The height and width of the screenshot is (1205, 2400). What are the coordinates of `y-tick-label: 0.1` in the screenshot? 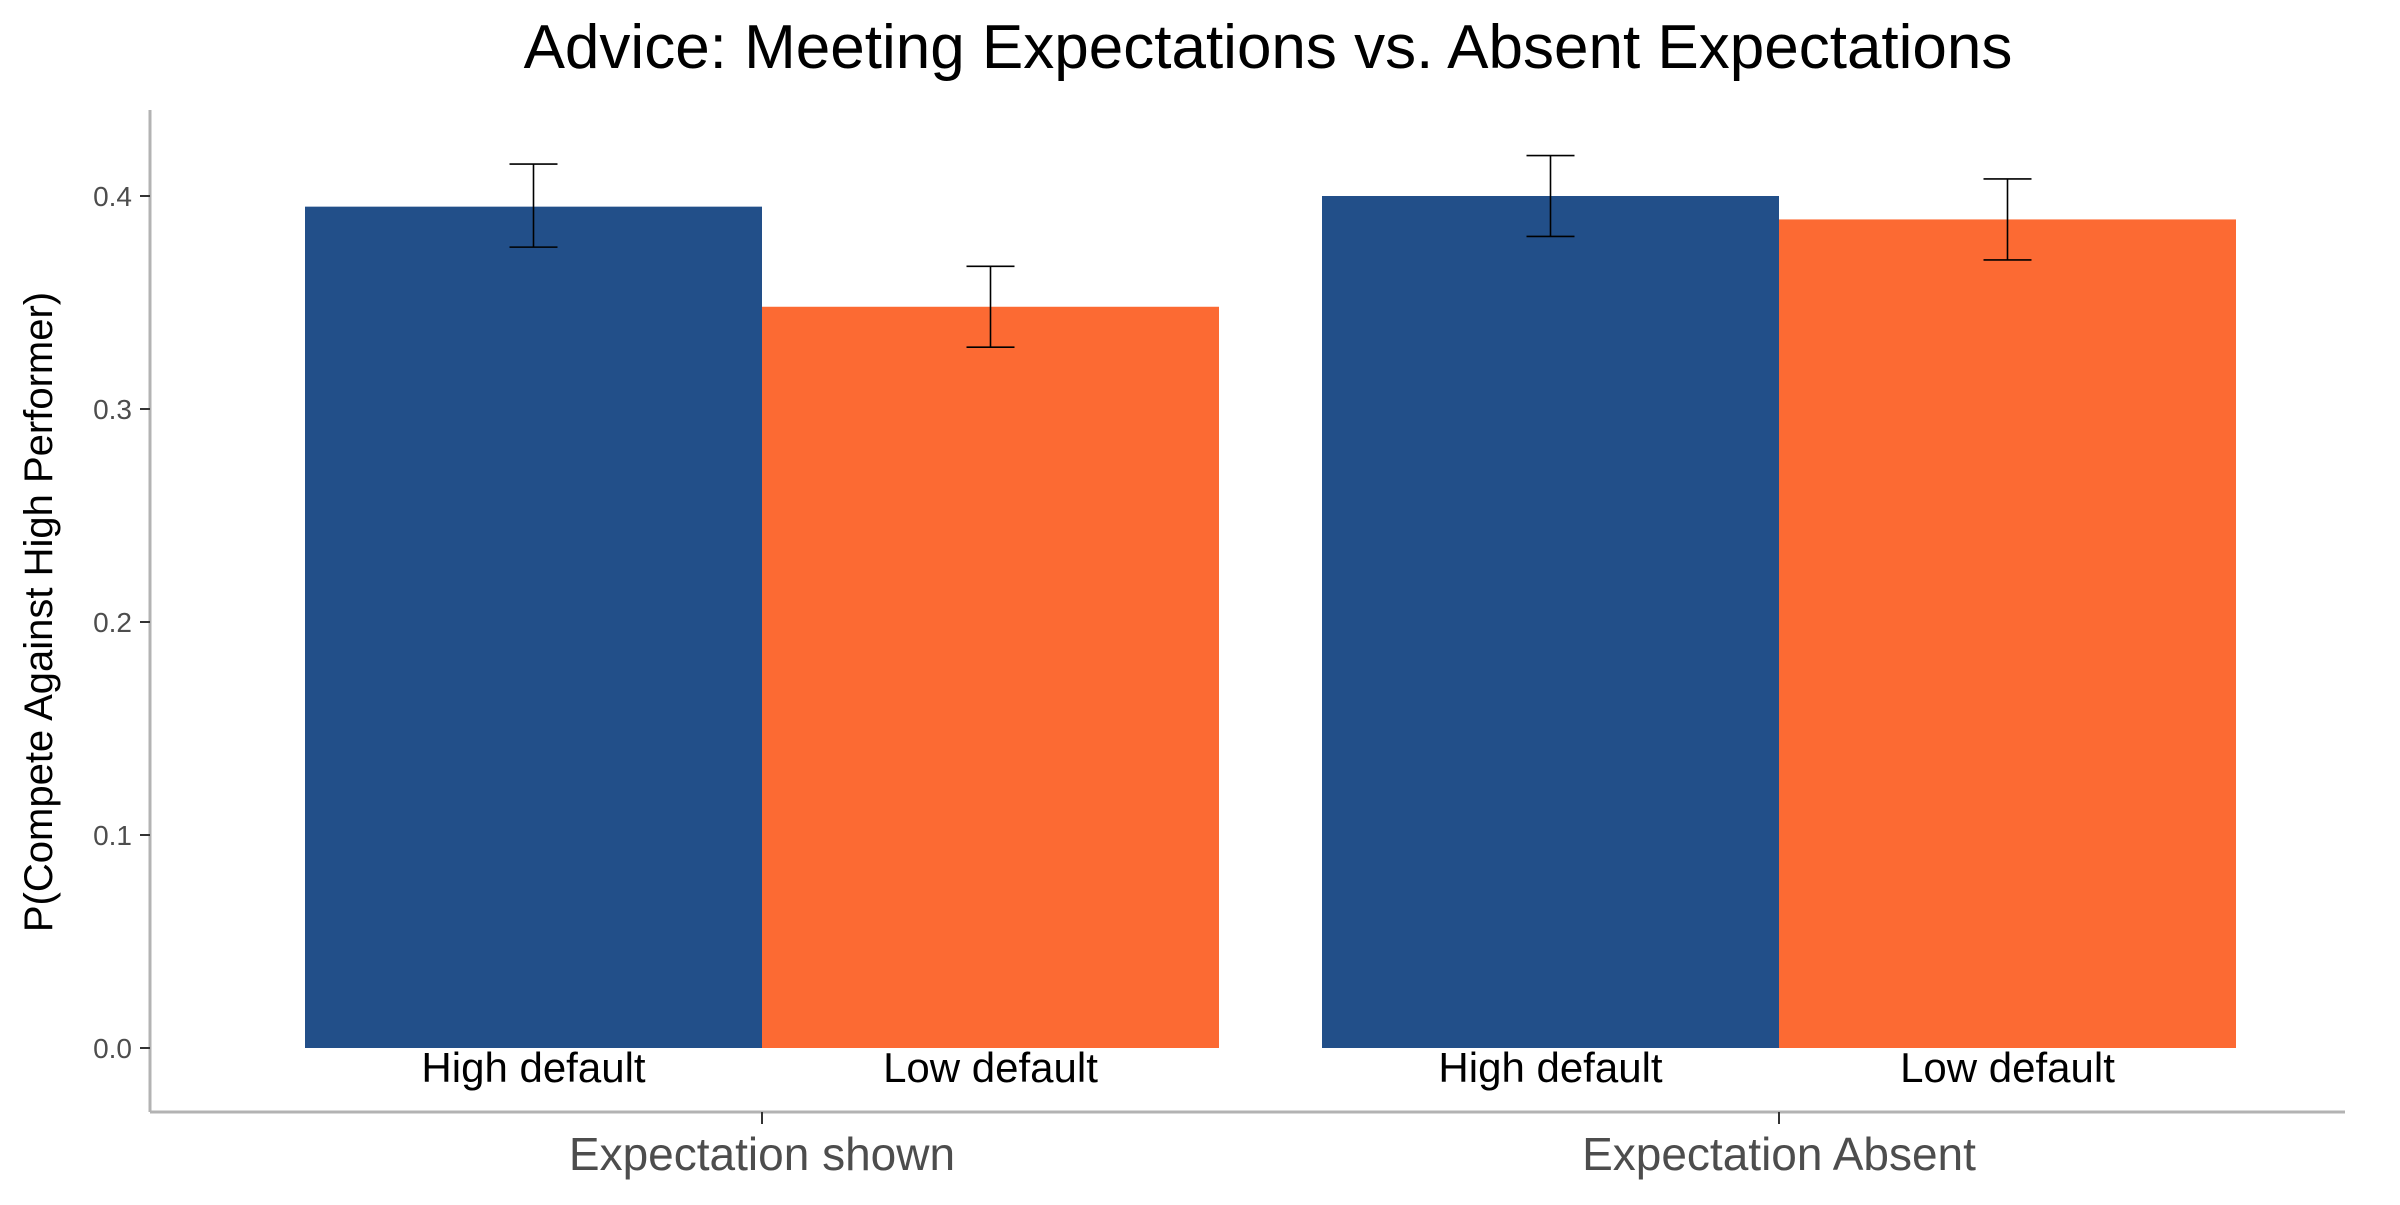 It's located at (112, 835).